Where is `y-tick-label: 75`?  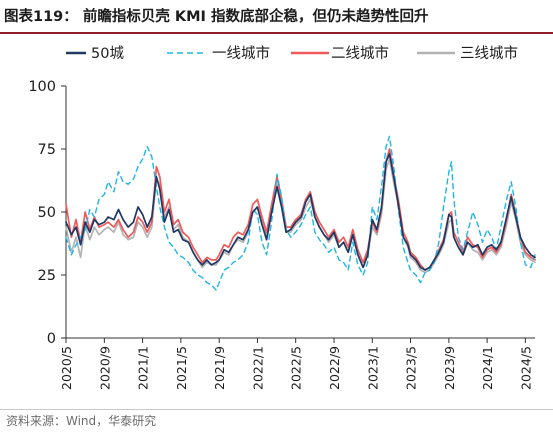 y-tick-label: 75 is located at coordinates (47, 150).